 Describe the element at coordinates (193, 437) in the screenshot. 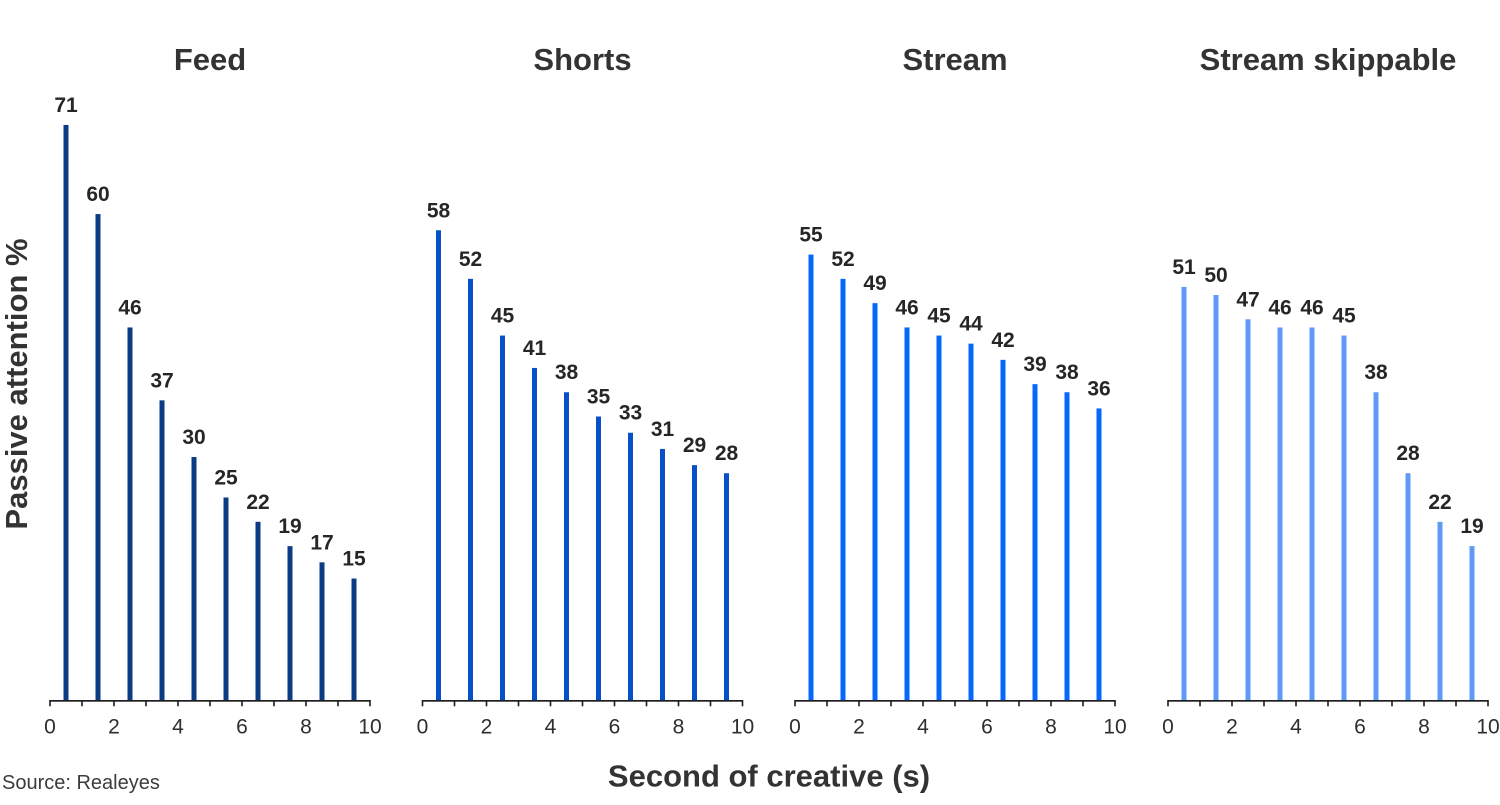

I see `svg-text: 30` at that location.